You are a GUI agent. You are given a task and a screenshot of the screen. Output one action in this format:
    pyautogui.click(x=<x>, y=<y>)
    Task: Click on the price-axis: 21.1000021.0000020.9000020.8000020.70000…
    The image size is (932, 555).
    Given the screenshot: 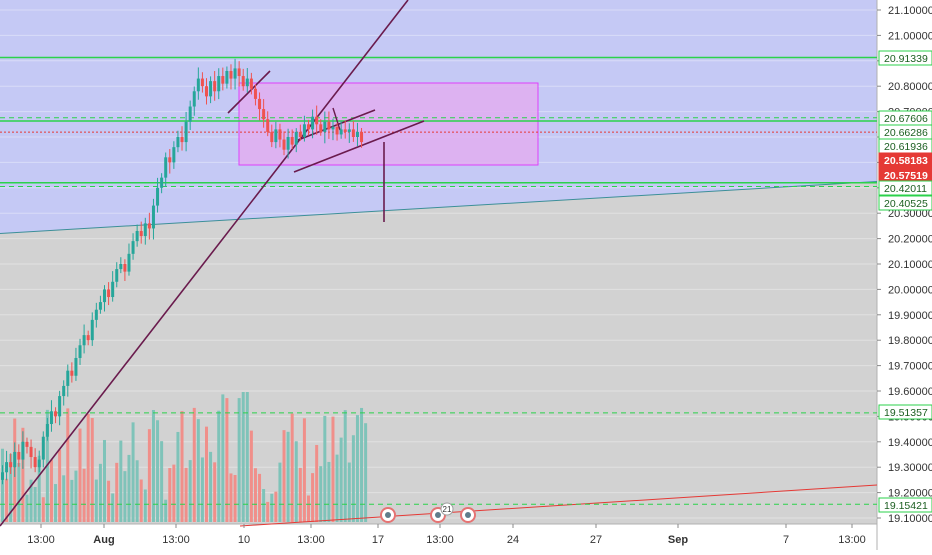 What is the action you would take?
    pyautogui.click(x=904, y=265)
    